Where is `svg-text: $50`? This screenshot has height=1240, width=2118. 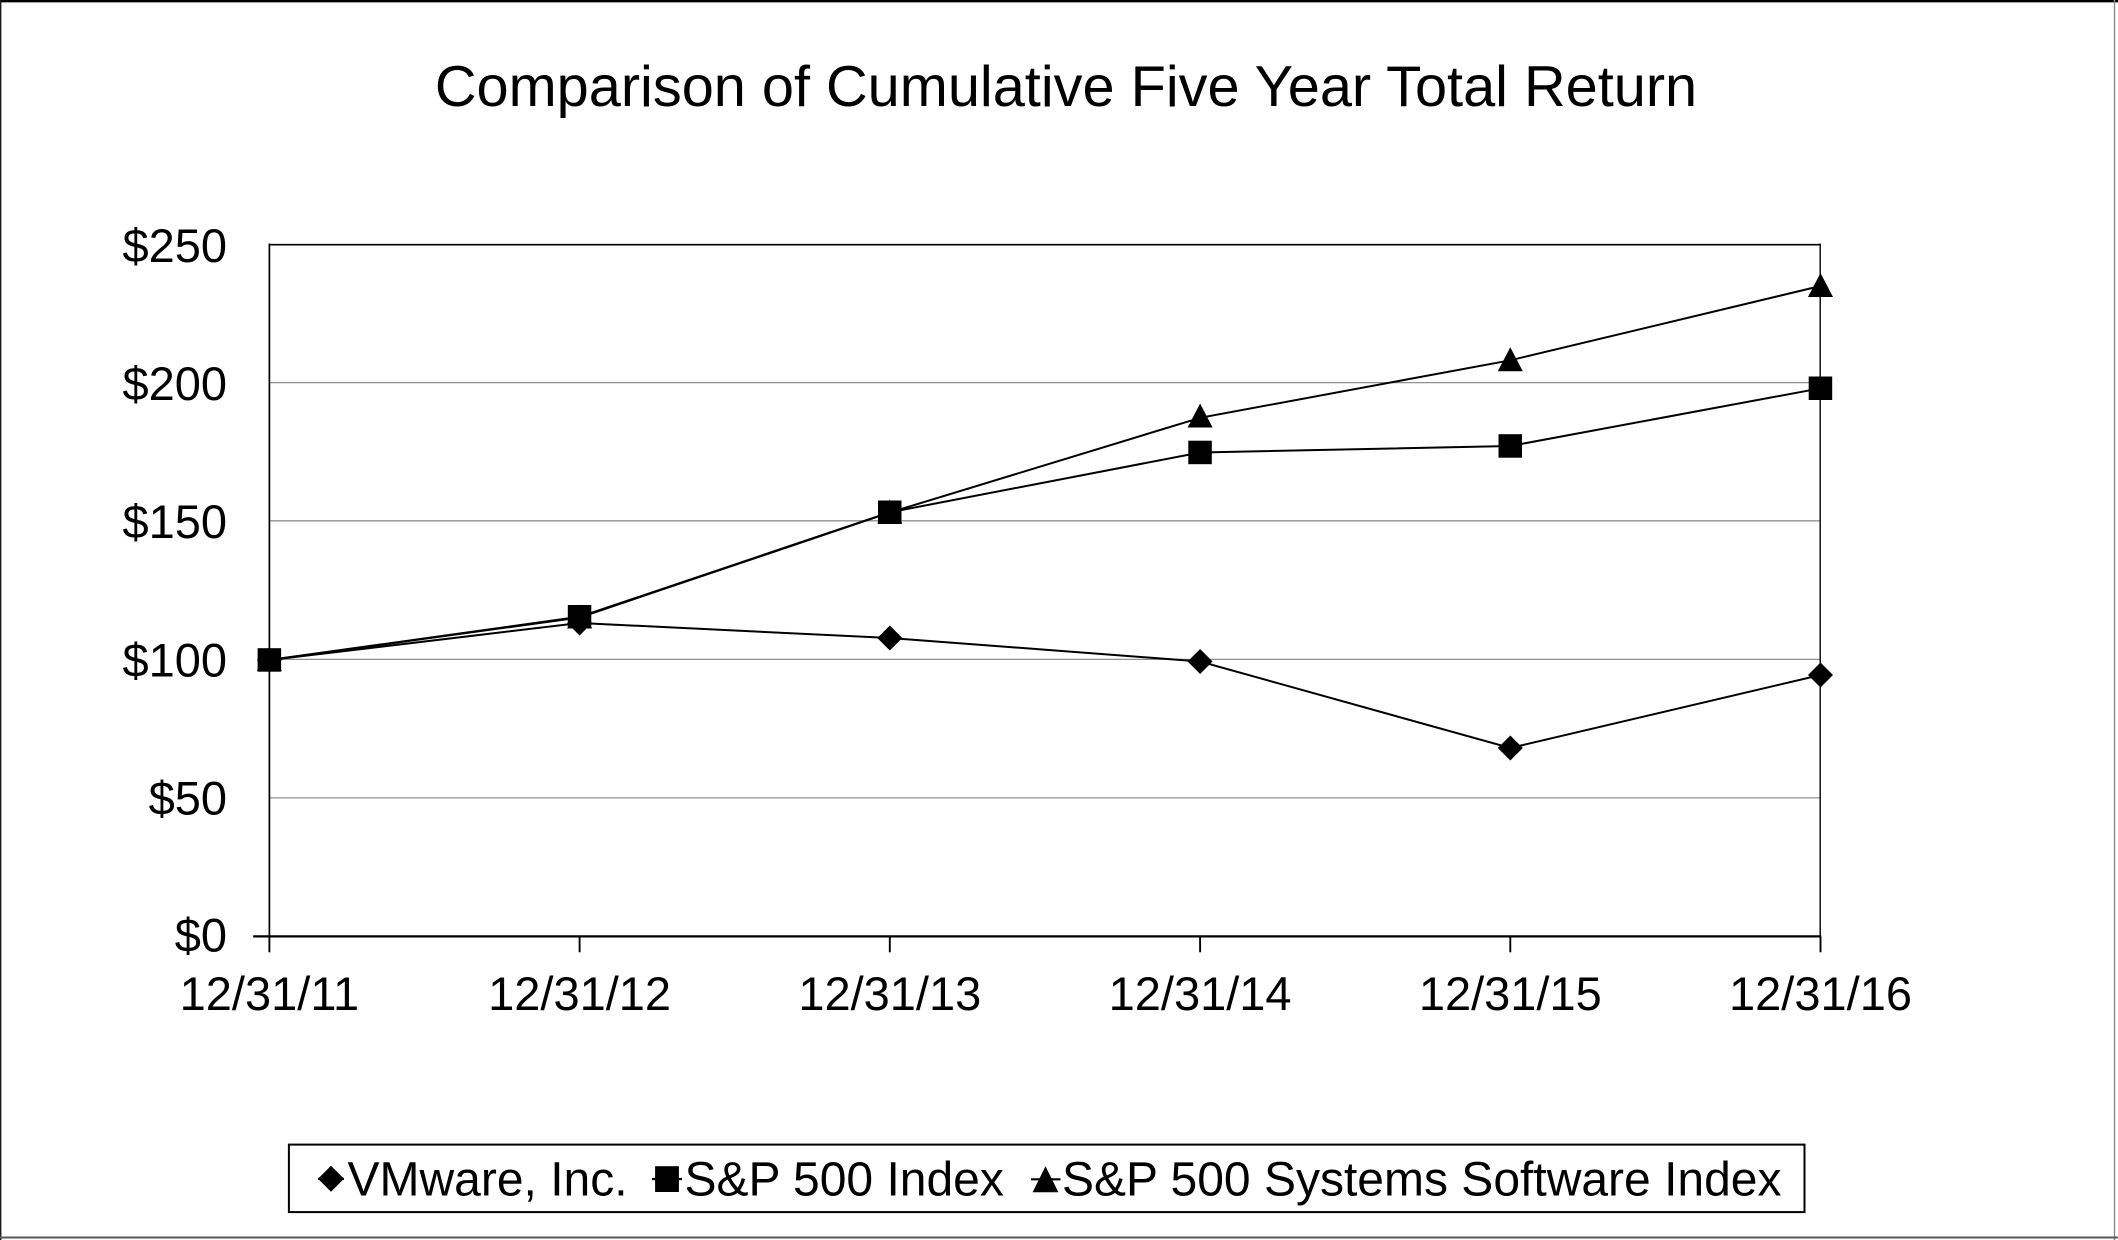
svg-text: $50 is located at coordinates (188, 798).